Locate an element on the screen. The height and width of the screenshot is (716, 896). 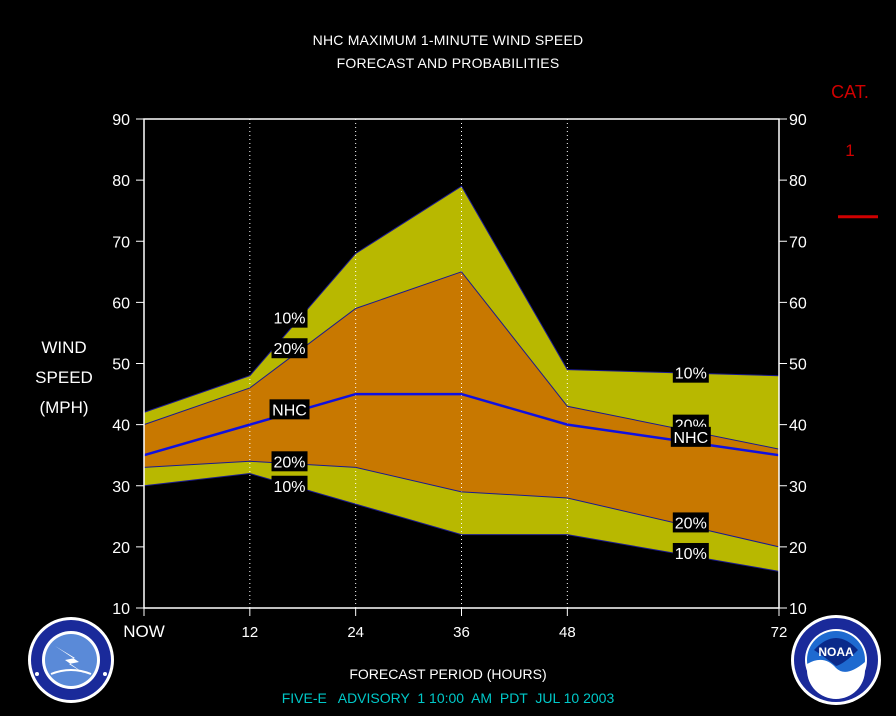
series-label-8: 20% is located at coordinates (691, 523).